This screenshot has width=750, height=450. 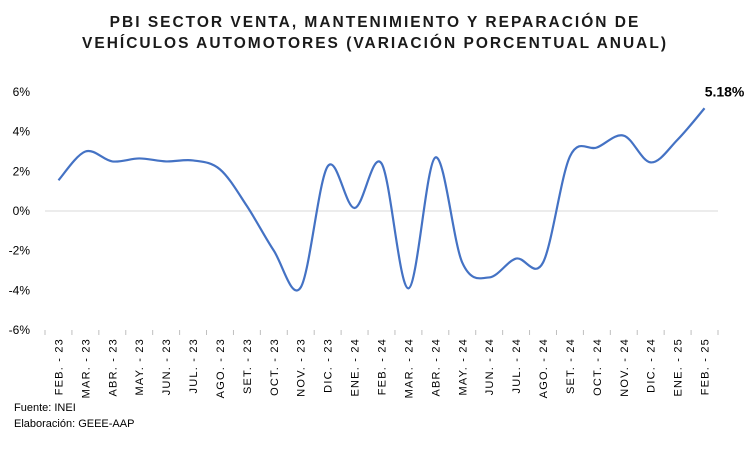 I want to click on x-tick-label: AGO. - 23, so click(x=221, y=368).